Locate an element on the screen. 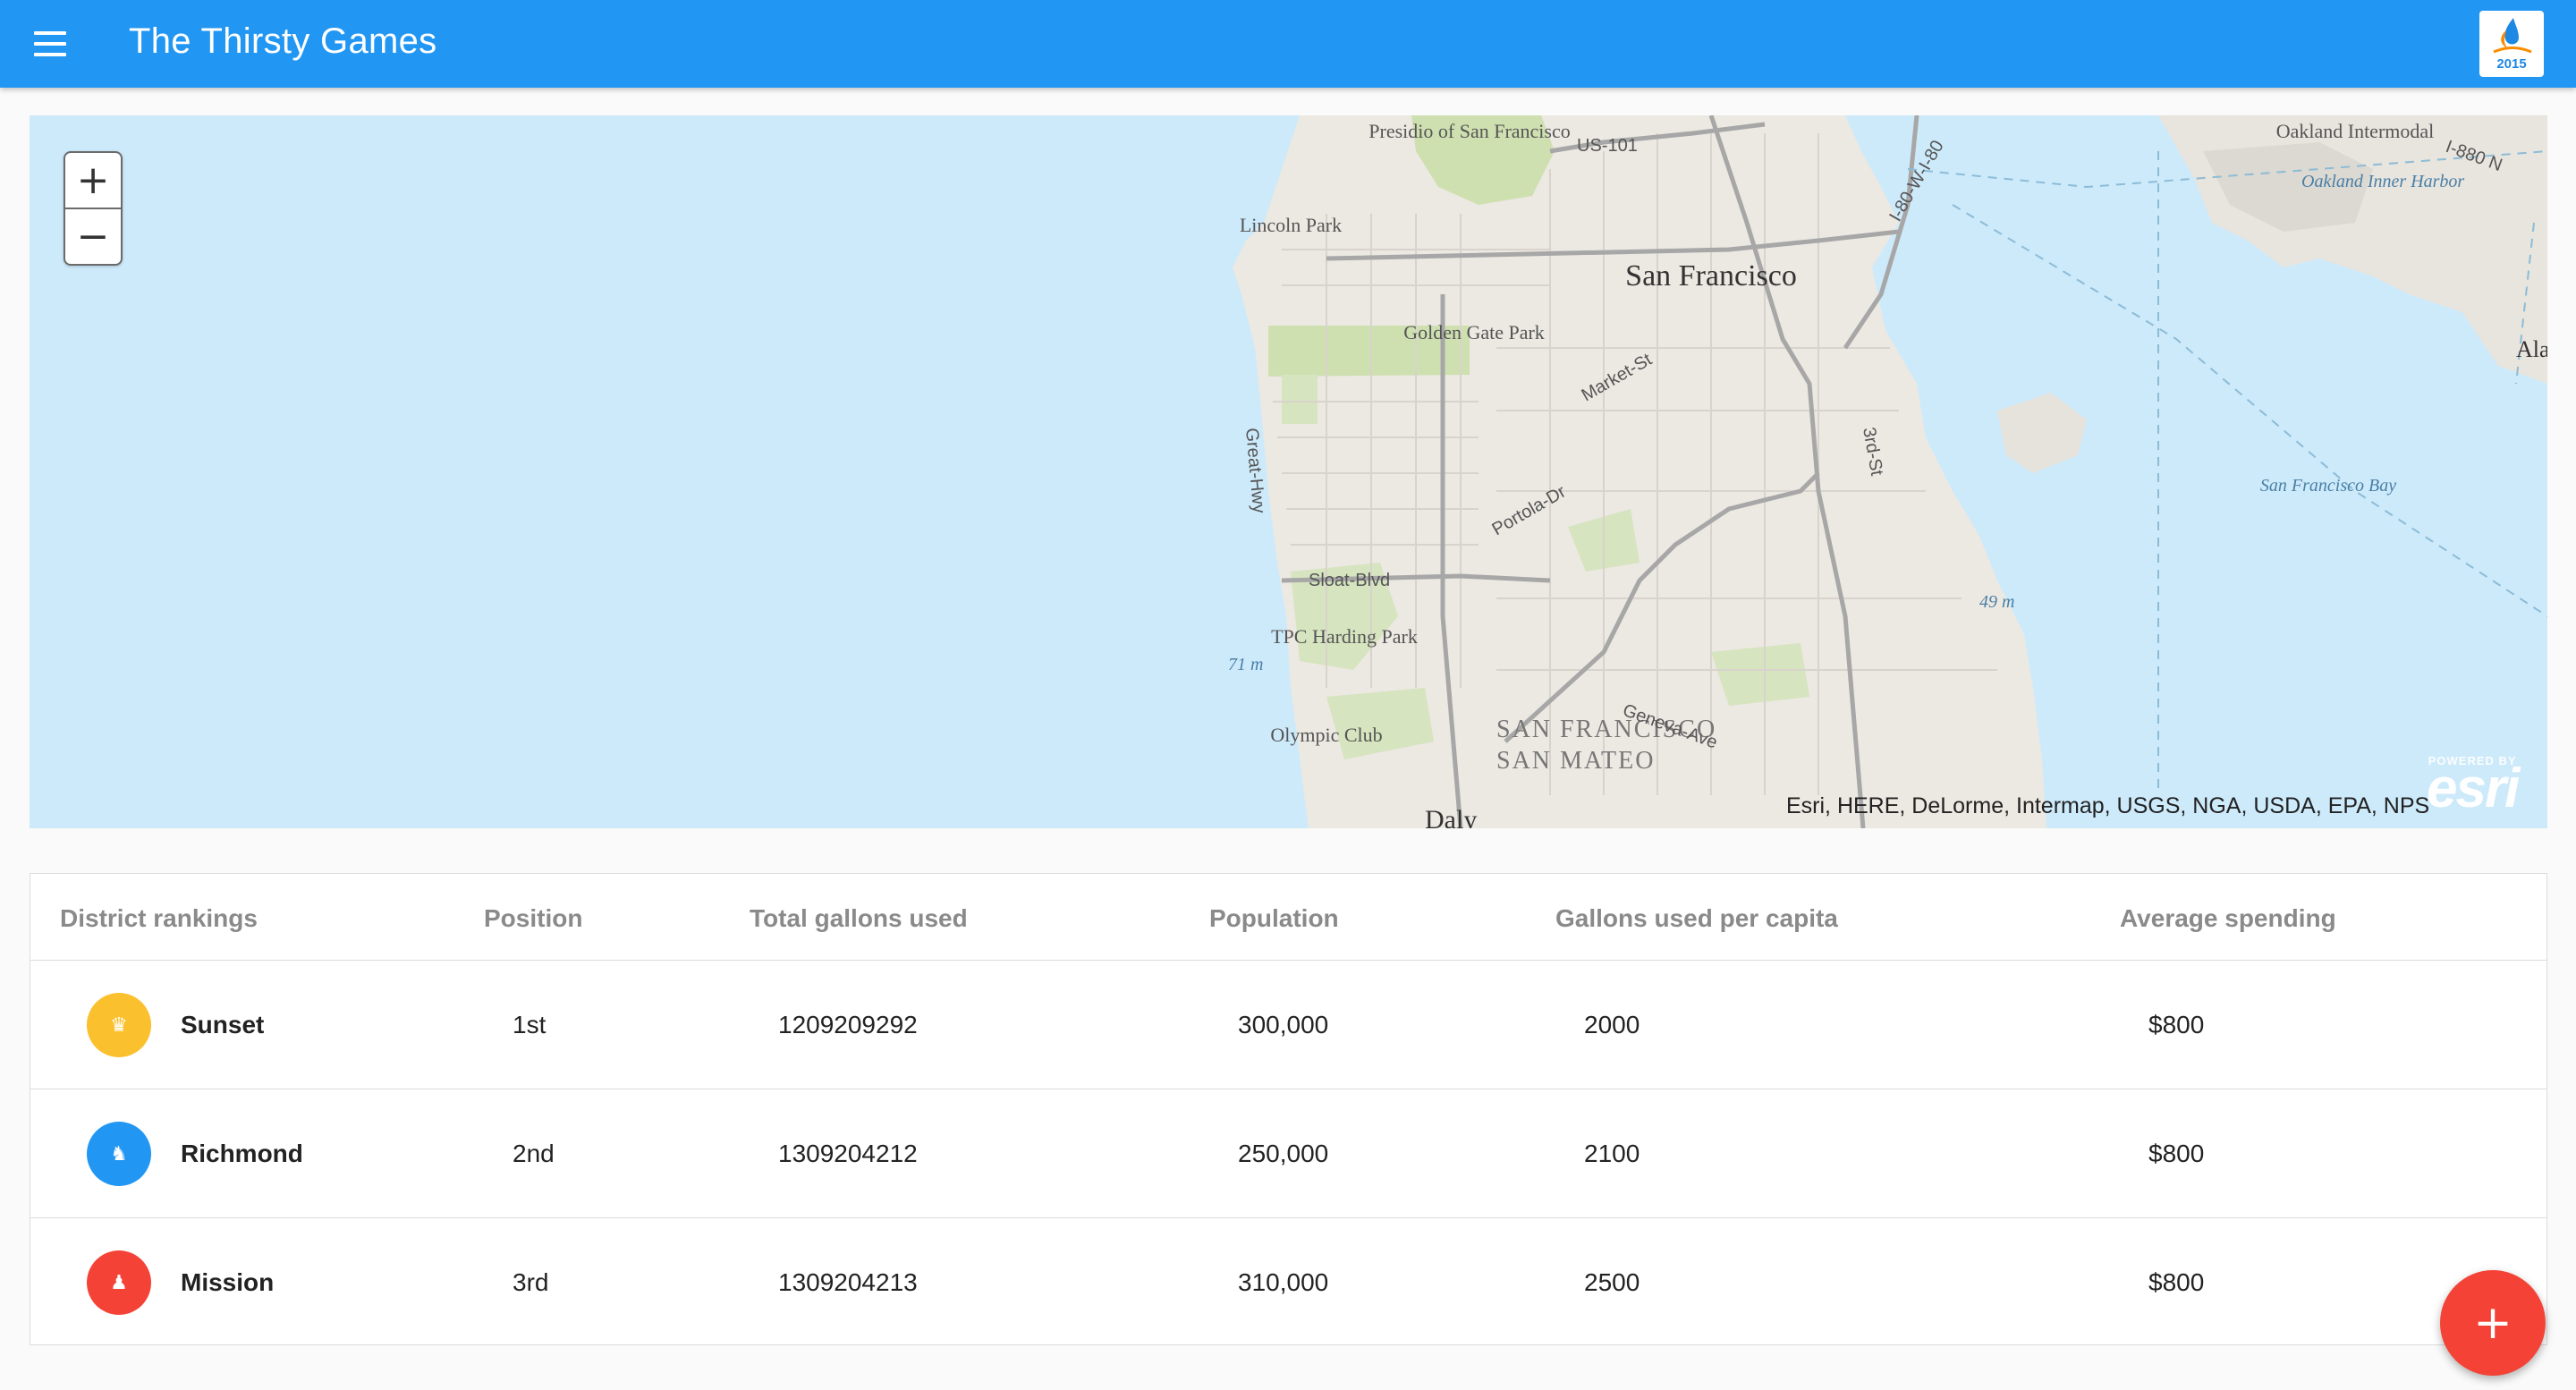 This screenshot has width=2576, height=1390. svg-text: Presidio of San Francisco is located at coordinates (1469, 131).